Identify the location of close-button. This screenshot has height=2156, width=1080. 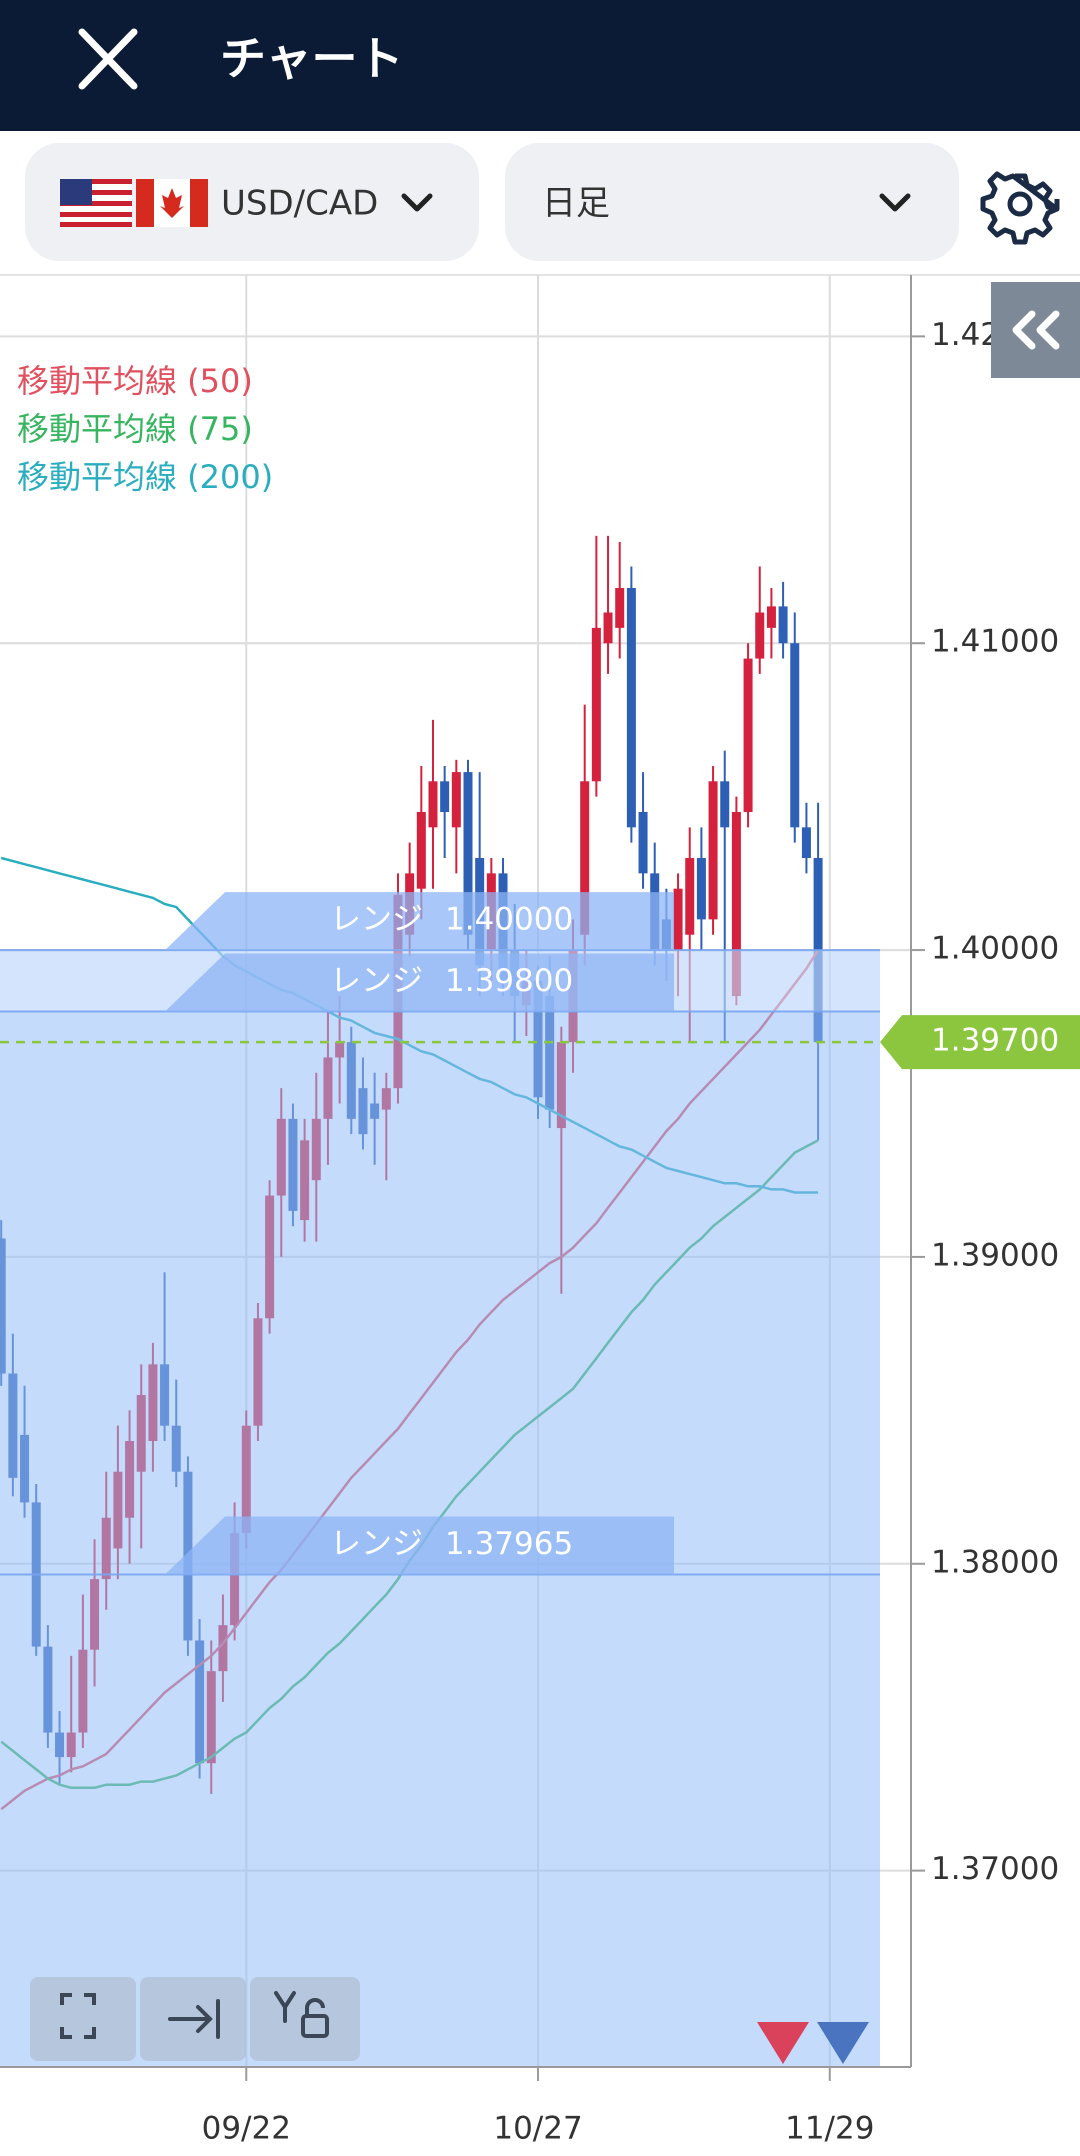
(108, 59).